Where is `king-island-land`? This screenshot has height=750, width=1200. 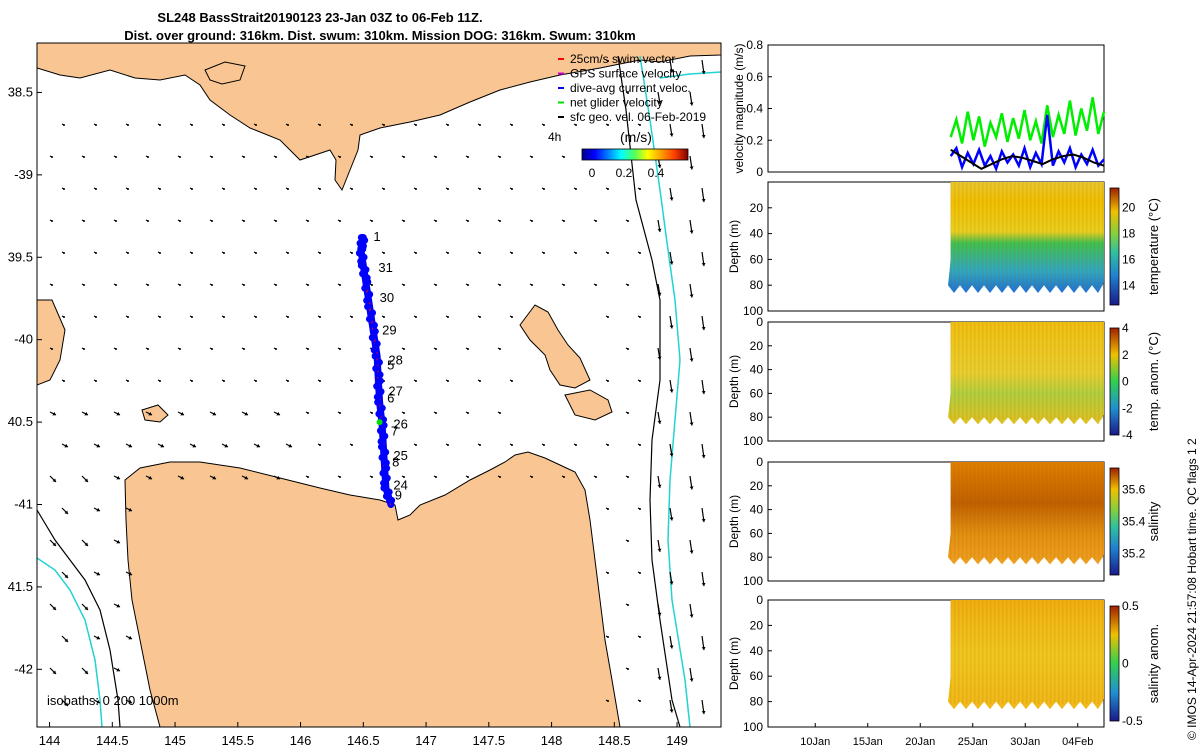 king-island-land is located at coordinates (51, 342).